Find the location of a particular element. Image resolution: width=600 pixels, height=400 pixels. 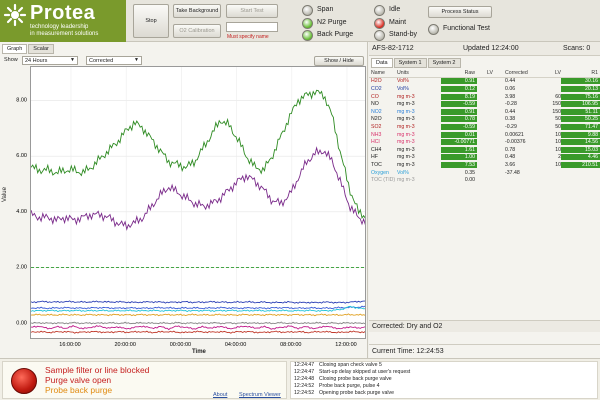

table-header: Name Units Raw LV Corrected LV R1 is located at coordinates (484, 74).